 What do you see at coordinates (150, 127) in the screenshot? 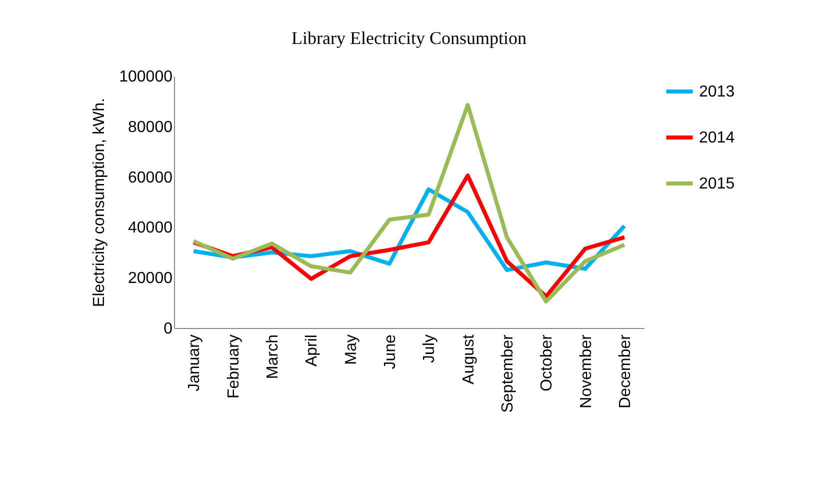
I see `y-tick-label: 80000` at bounding box center [150, 127].